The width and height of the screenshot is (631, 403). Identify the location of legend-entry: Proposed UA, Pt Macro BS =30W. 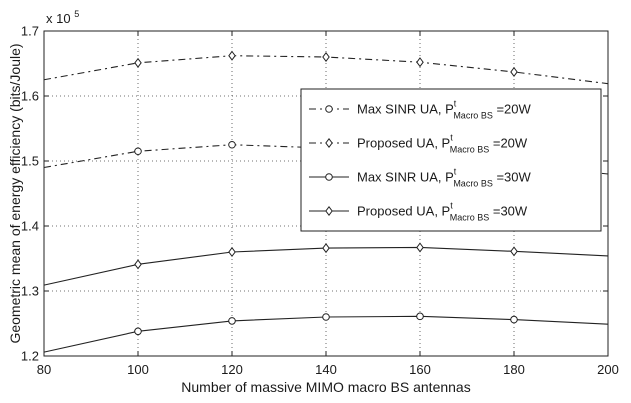
(418, 212).